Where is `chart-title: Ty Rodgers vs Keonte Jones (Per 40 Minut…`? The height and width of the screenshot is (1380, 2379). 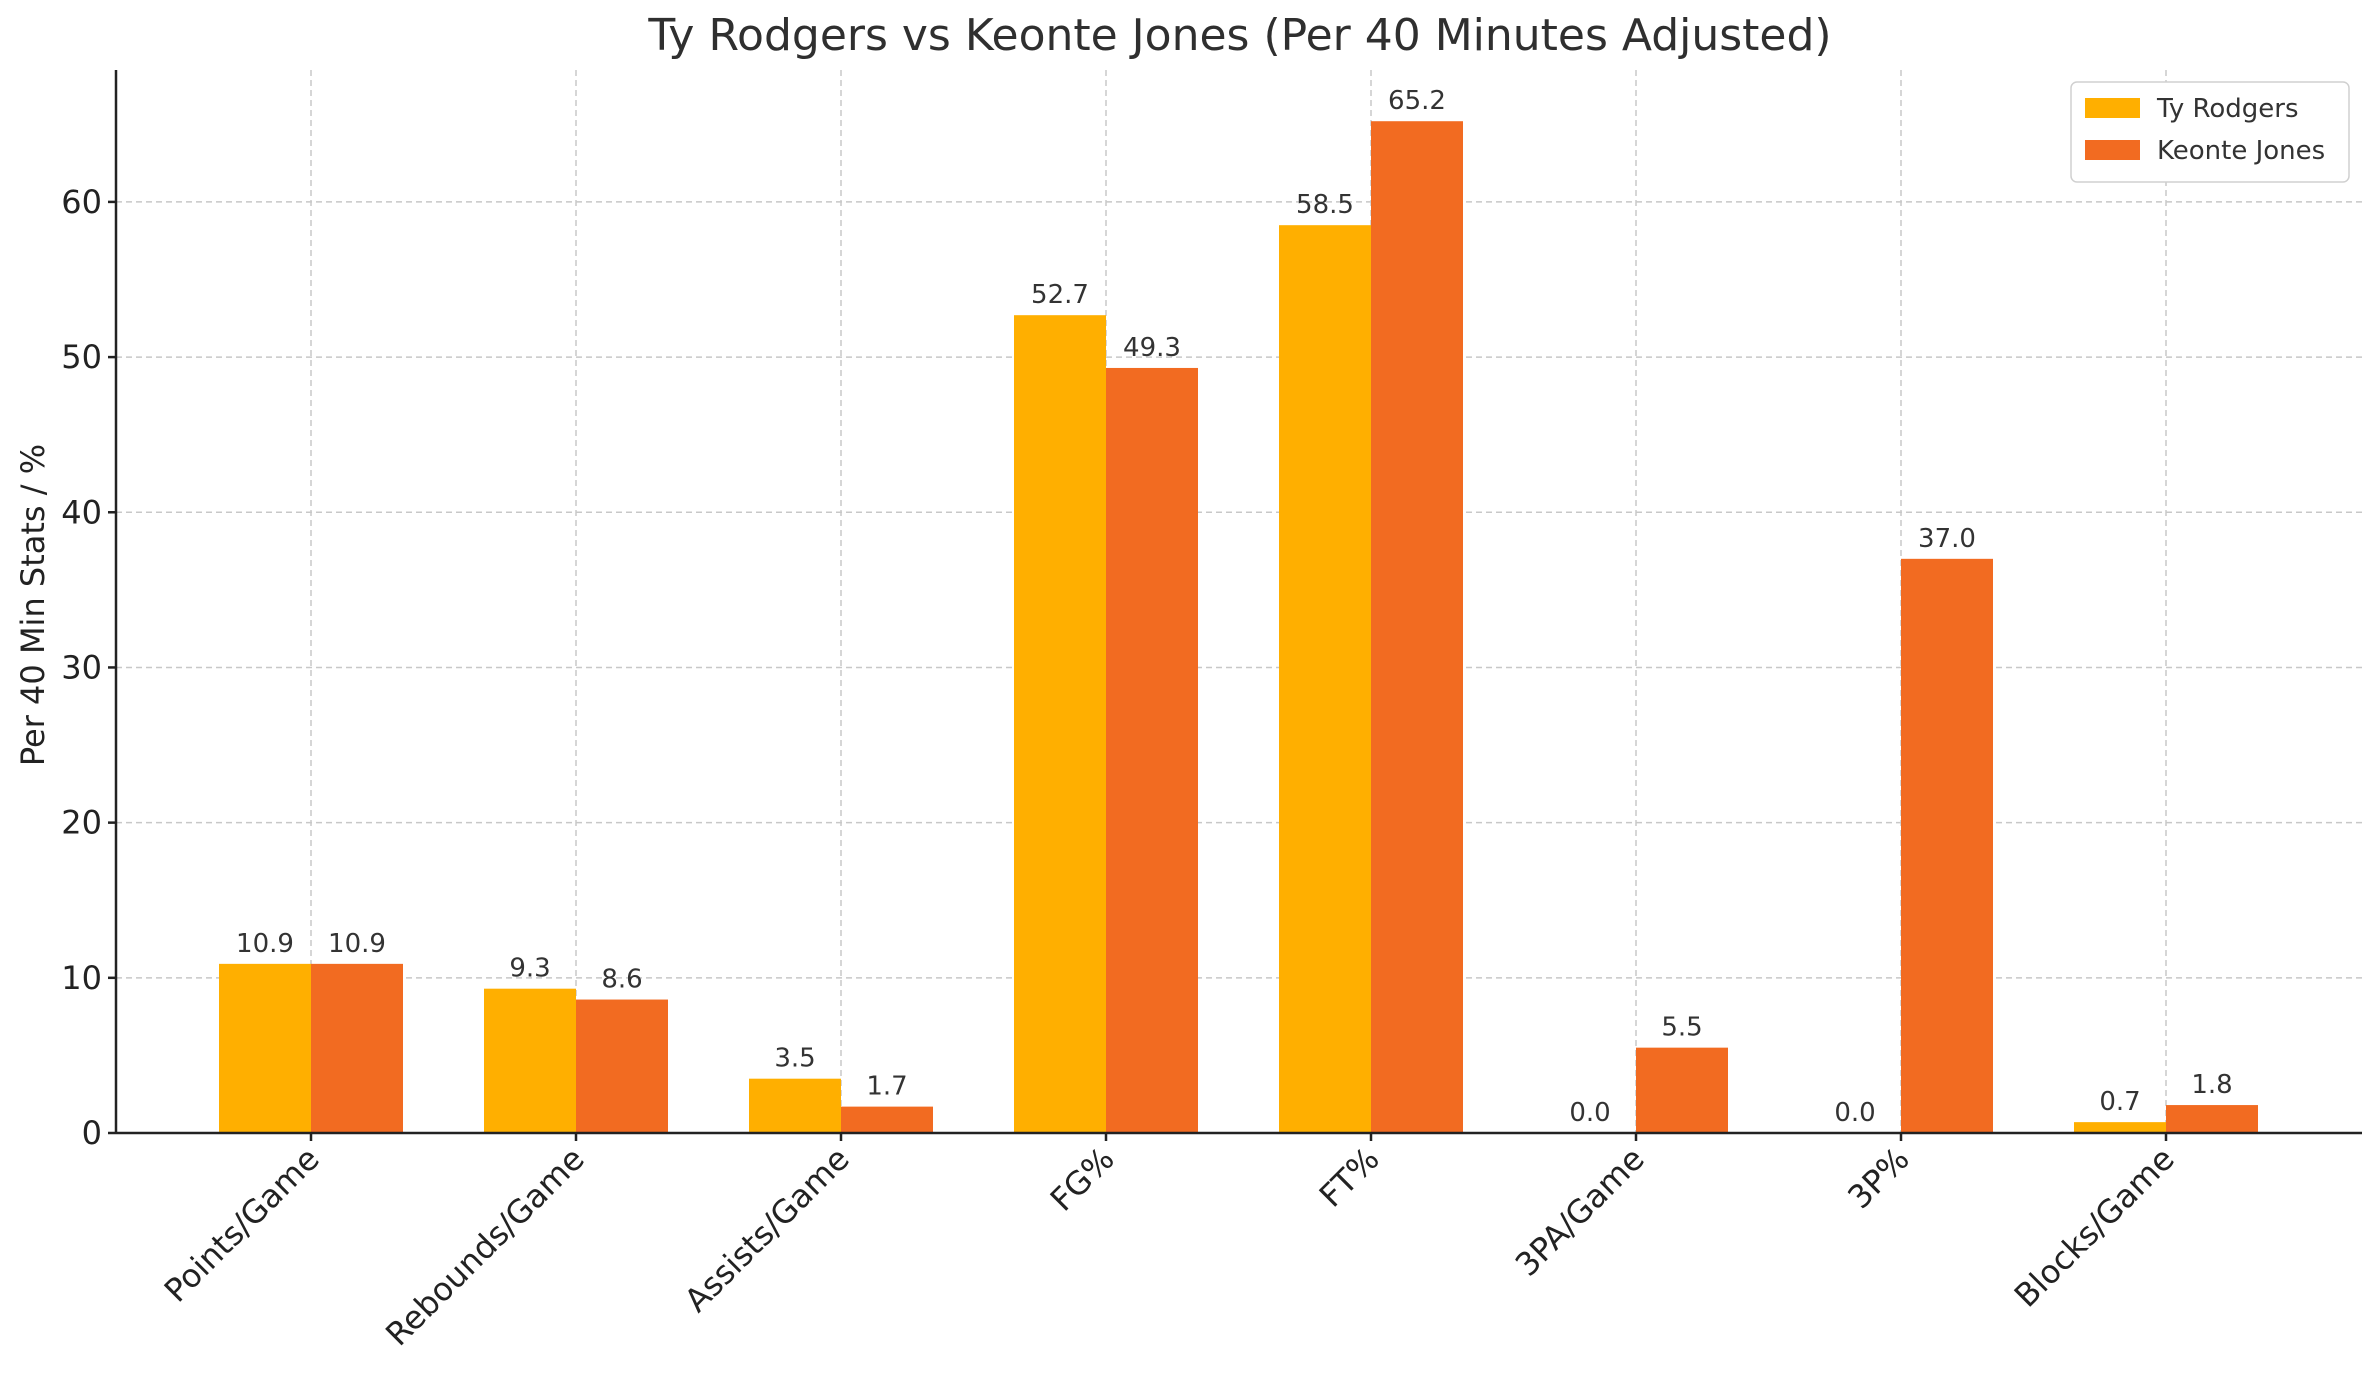
chart-title: Ty Rodgers vs Keonte Jones (Per 40 Minut… is located at coordinates (1239, 35).